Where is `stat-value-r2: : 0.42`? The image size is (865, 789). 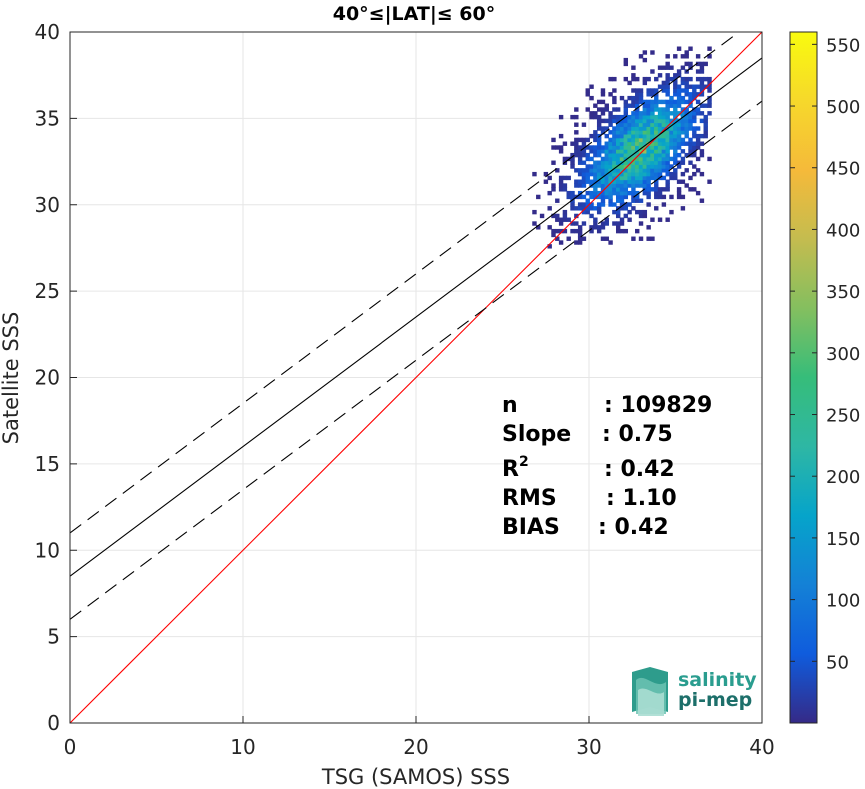 stat-value-r2: : 0.42 is located at coordinates (639, 469).